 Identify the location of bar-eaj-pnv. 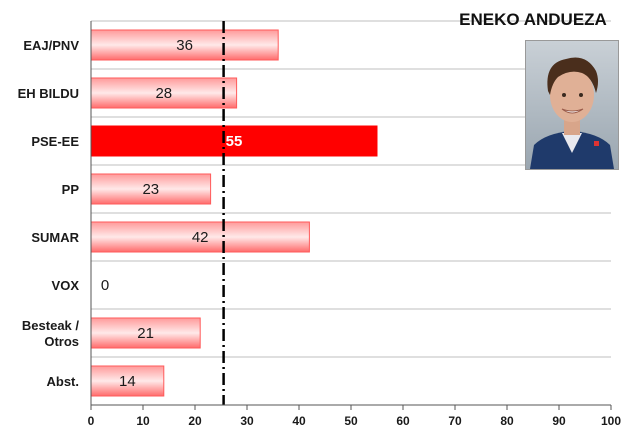
(184, 45).